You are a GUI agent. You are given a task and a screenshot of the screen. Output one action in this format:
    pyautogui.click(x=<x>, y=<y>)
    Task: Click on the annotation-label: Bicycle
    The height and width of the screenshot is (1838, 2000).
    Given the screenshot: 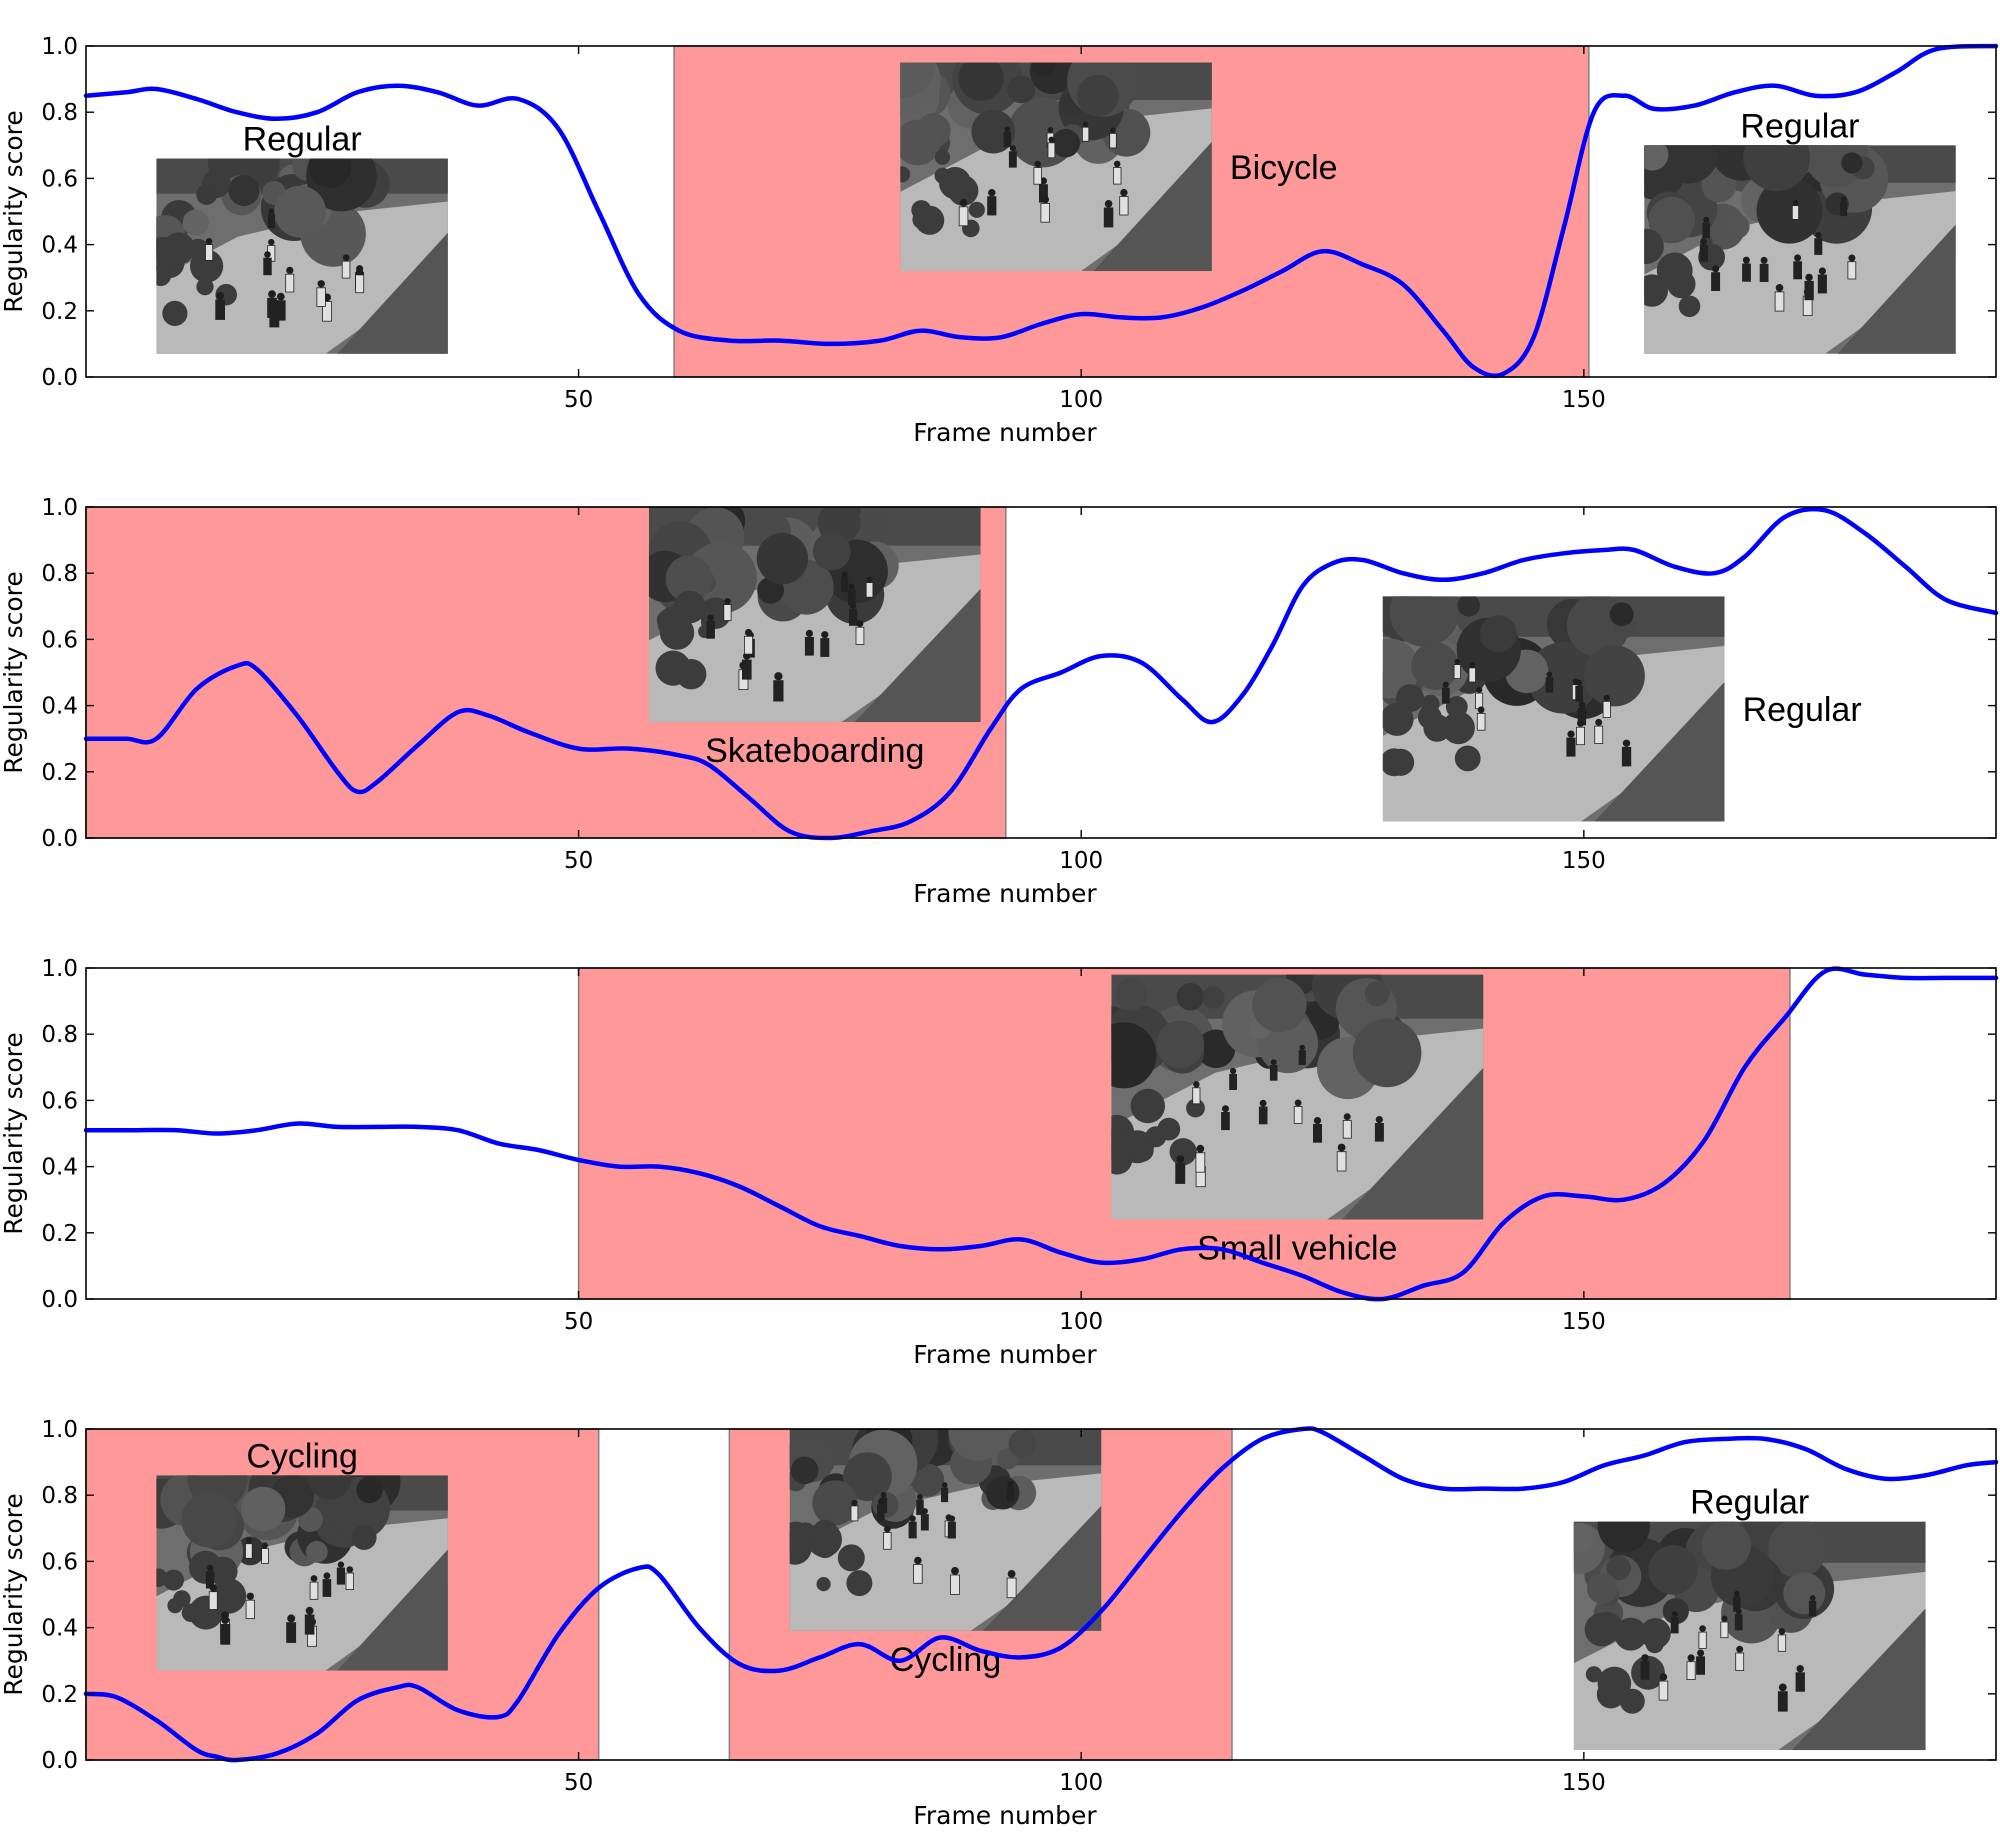 What is the action you would take?
    pyautogui.click(x=1284, y=168)
    